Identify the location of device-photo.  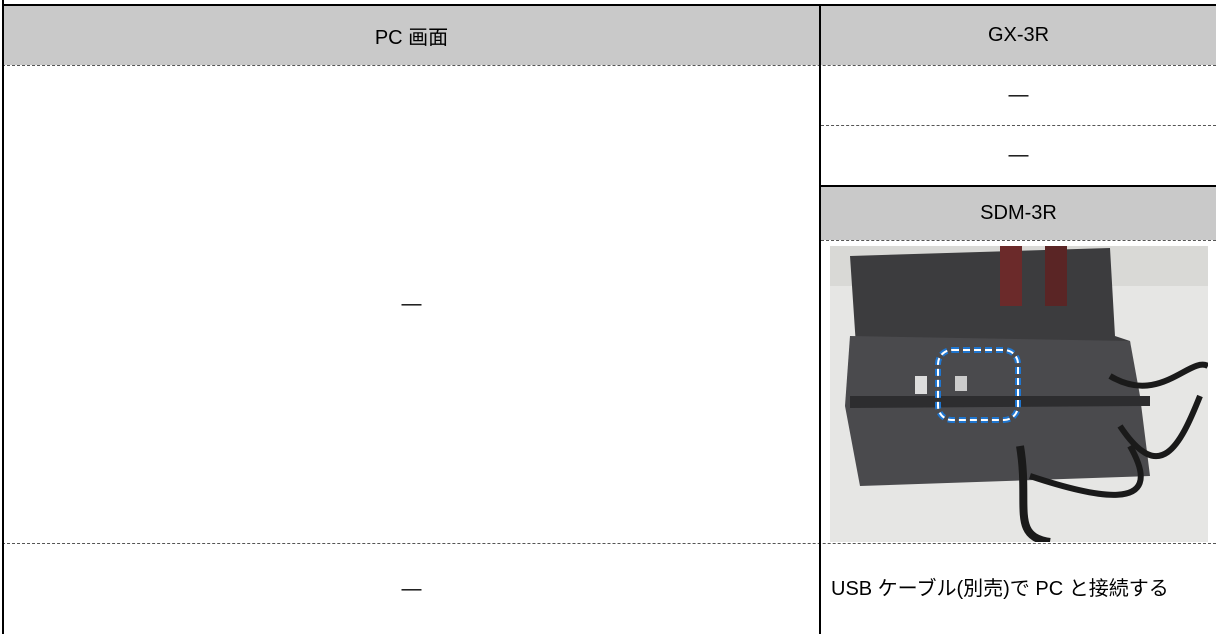
(1019, 394).